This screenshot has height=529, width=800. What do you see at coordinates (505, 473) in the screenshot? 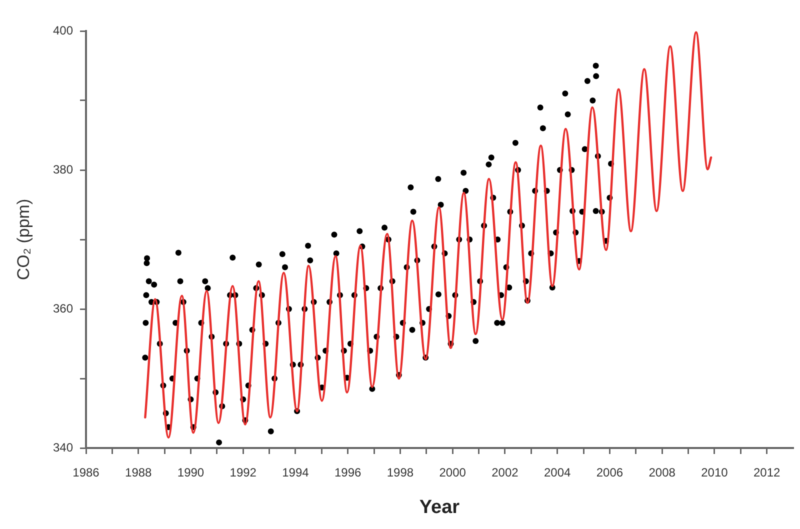
I see `x-tick-label: 2002` at bounding box center [505, 473].